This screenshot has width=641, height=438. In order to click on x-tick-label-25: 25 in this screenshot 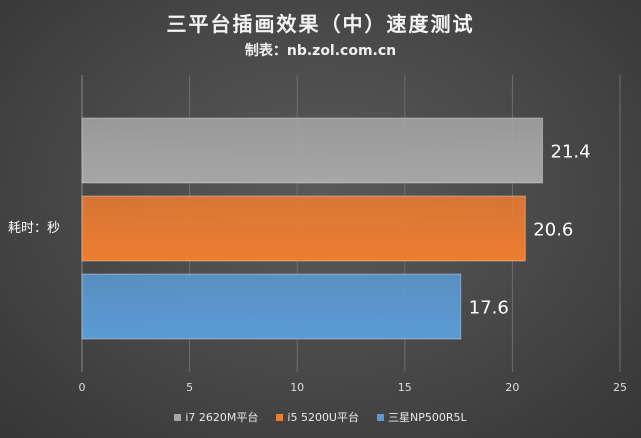, I will do `click(620, 387)`.